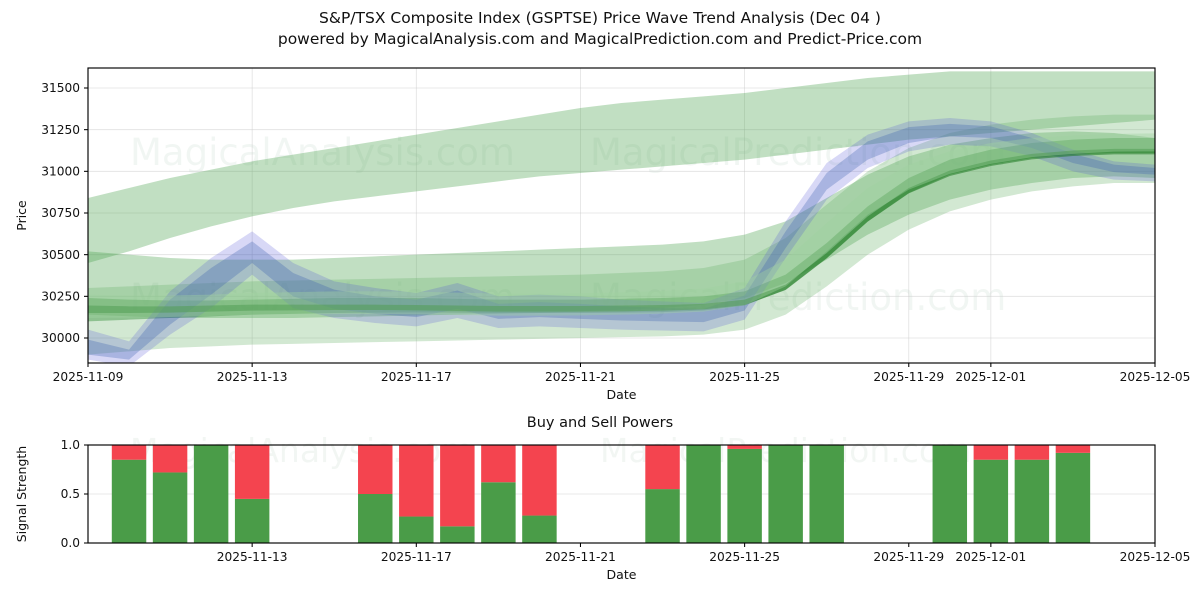 The image size is (1200, 600). I want to click on ytick-label: 31500, so click(60, 88).